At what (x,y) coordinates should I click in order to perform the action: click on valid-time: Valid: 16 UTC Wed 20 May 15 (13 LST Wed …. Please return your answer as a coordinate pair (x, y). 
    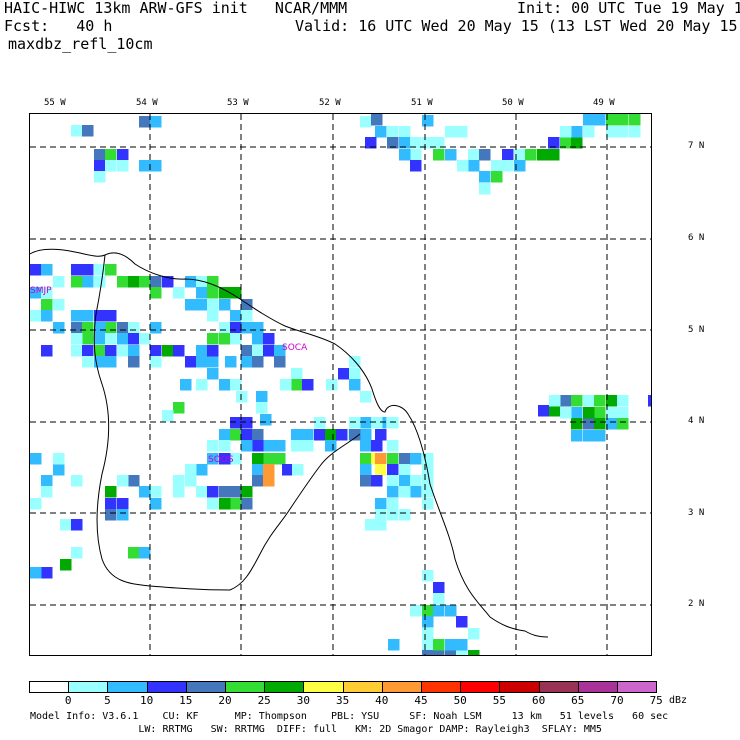
    Looking at the image, I should click on (517, 26).